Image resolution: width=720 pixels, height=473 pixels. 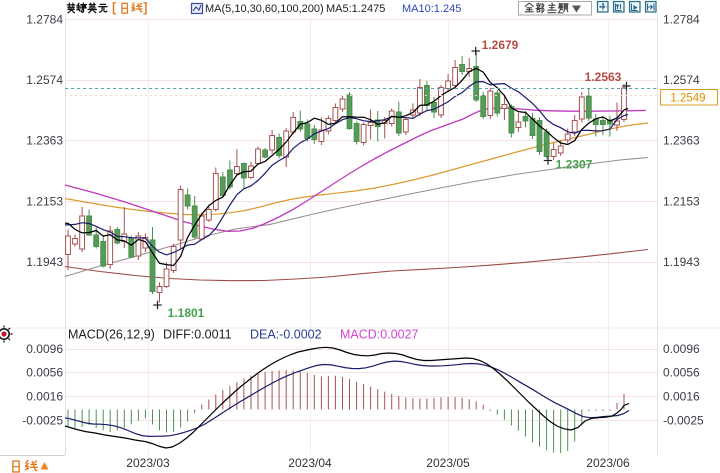 What do you see at coordinates (148, 463) in the screenshot?
I see `svg-text: 2023/03` at bounding box center [148, 463].